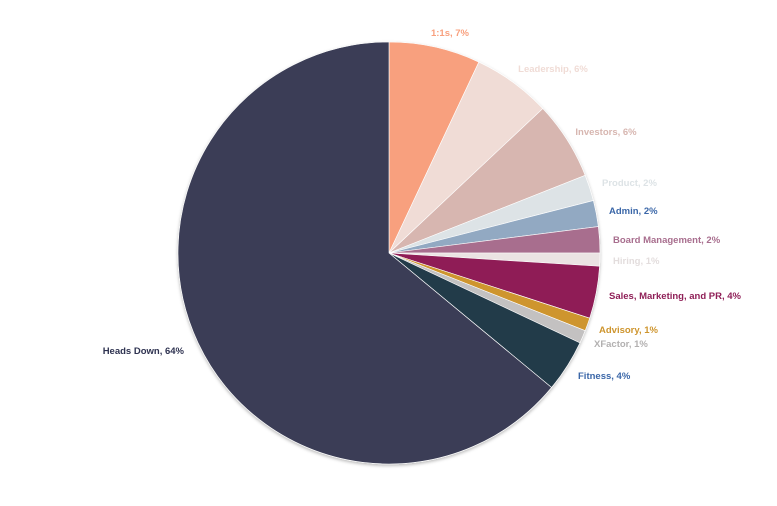 The image size is (777, 506). I want to click on data-label-fitness: Fitness, 4%, so click(604, 376).